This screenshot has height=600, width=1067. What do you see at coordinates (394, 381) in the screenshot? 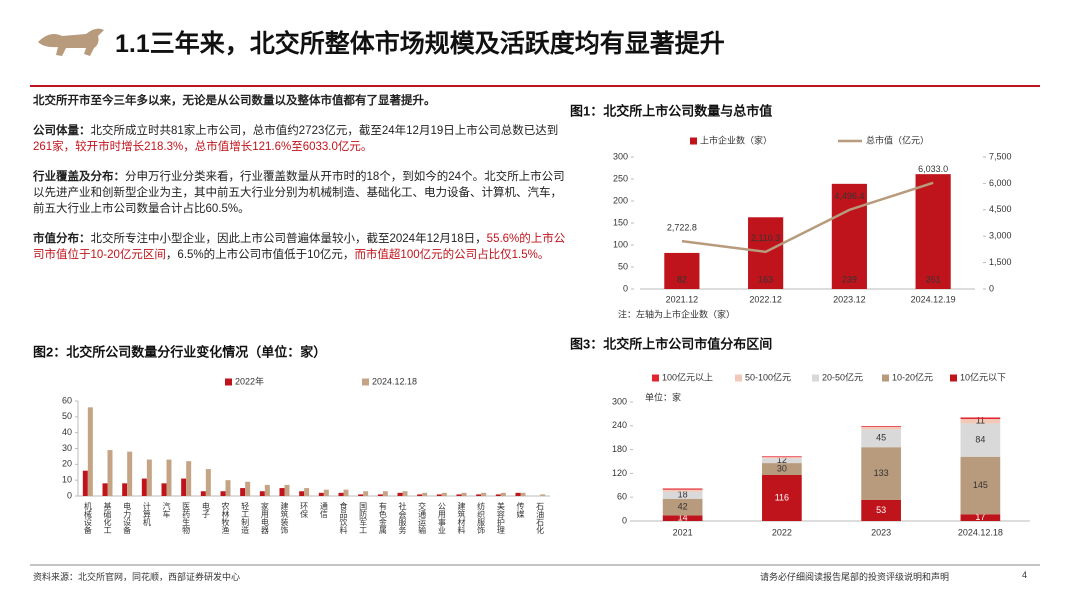
I see `legend-label: 2024.12.18` at bounding box center [394, 381].